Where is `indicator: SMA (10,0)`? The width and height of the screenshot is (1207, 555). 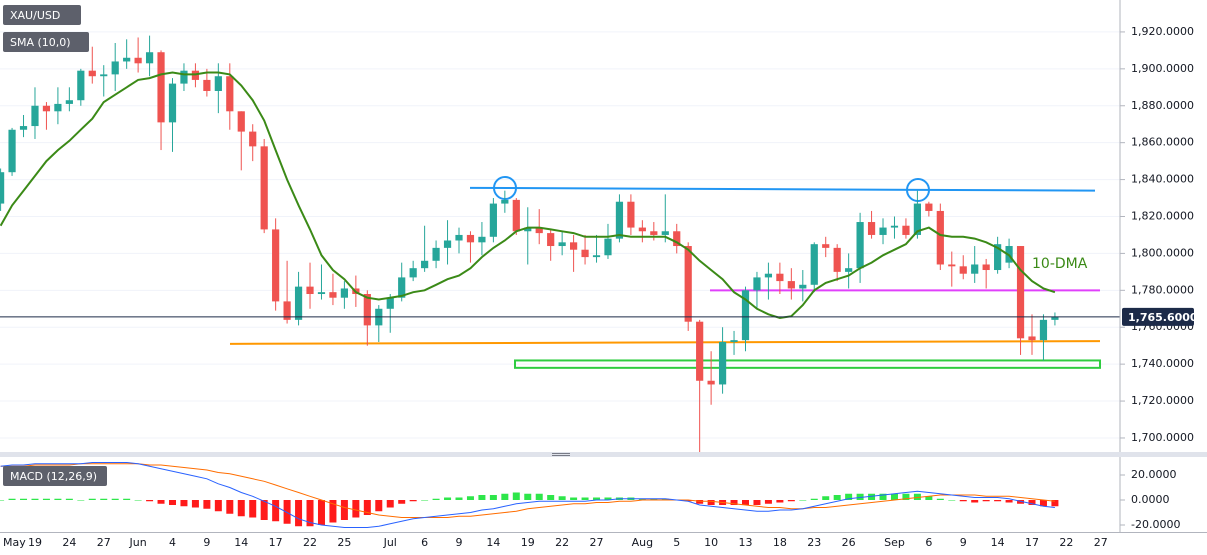
indicator: SMA (10,0) is located at coordinates (40, 42).